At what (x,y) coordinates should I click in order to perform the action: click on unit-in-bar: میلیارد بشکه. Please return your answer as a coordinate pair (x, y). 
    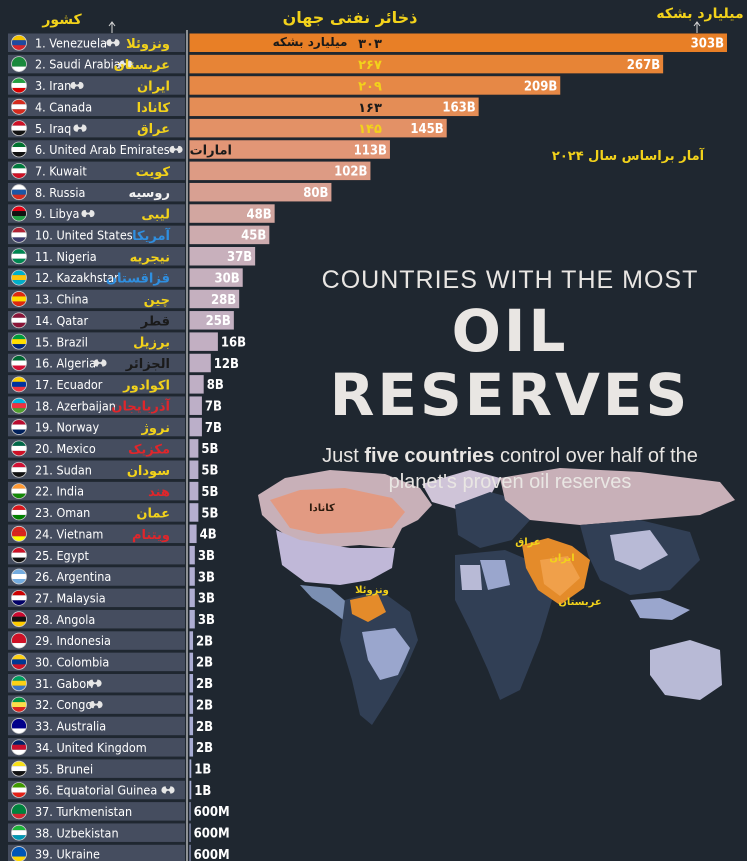
    Looking at the image, I should click on (310, 42).